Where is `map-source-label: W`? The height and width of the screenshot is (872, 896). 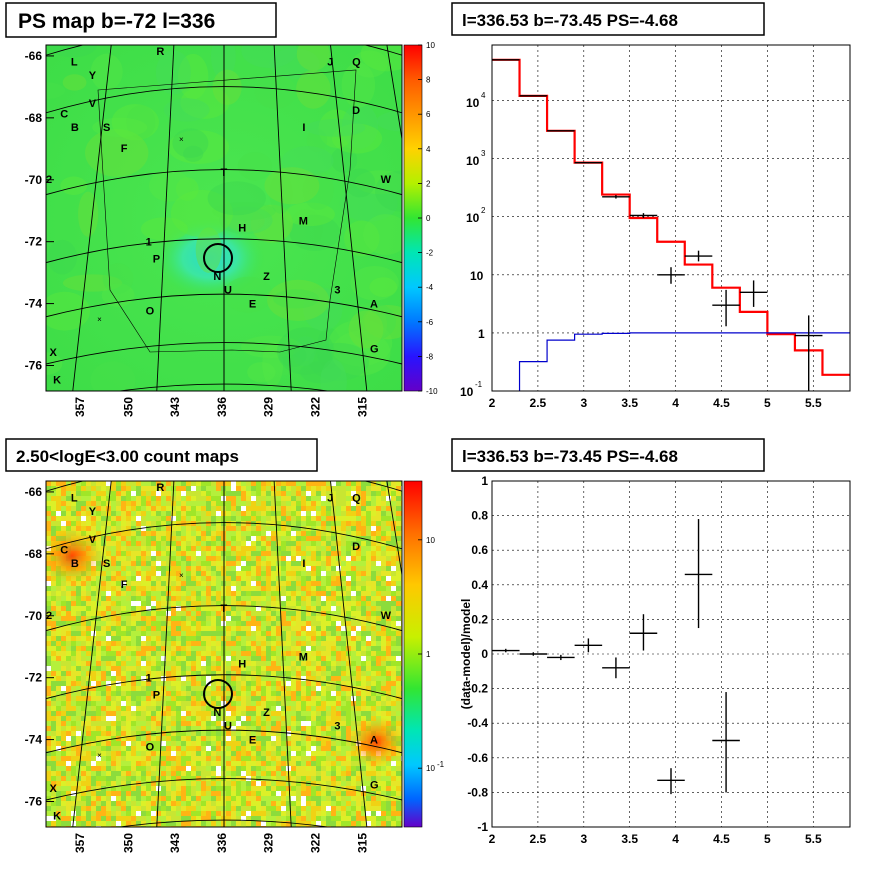
map-source-label: W is located at coordinates (386, 180).